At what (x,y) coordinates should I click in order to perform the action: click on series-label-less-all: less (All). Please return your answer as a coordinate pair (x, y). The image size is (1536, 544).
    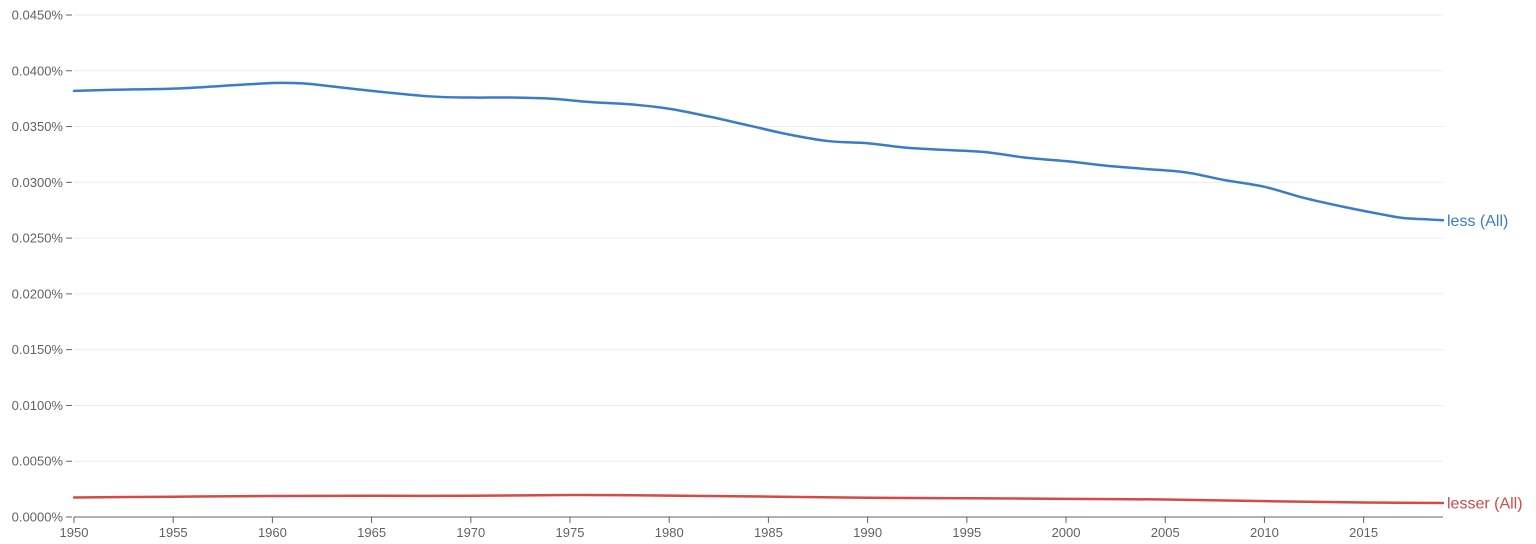
    Looking at the image, I should click on (1477, 221).